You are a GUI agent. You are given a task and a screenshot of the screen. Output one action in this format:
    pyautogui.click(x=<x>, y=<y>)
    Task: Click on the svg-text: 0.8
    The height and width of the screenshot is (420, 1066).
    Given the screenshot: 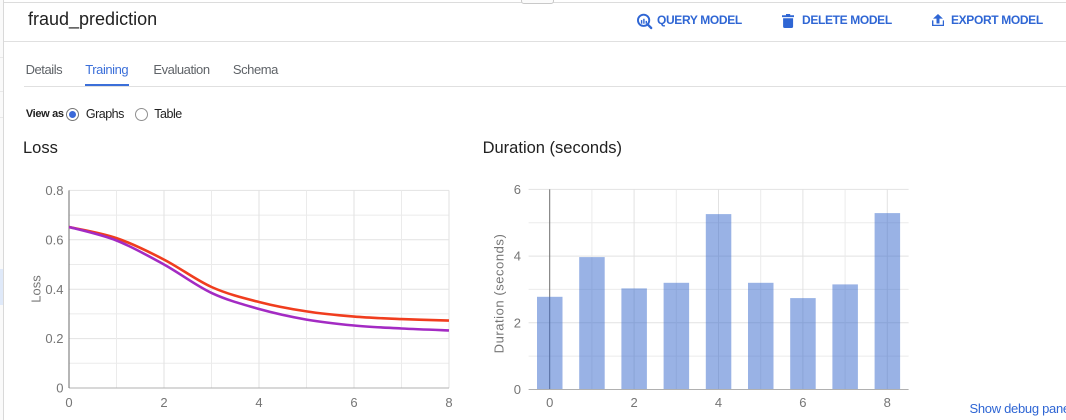 What is the action you would take?
    pyautogui.click(x=54, y=190)
    